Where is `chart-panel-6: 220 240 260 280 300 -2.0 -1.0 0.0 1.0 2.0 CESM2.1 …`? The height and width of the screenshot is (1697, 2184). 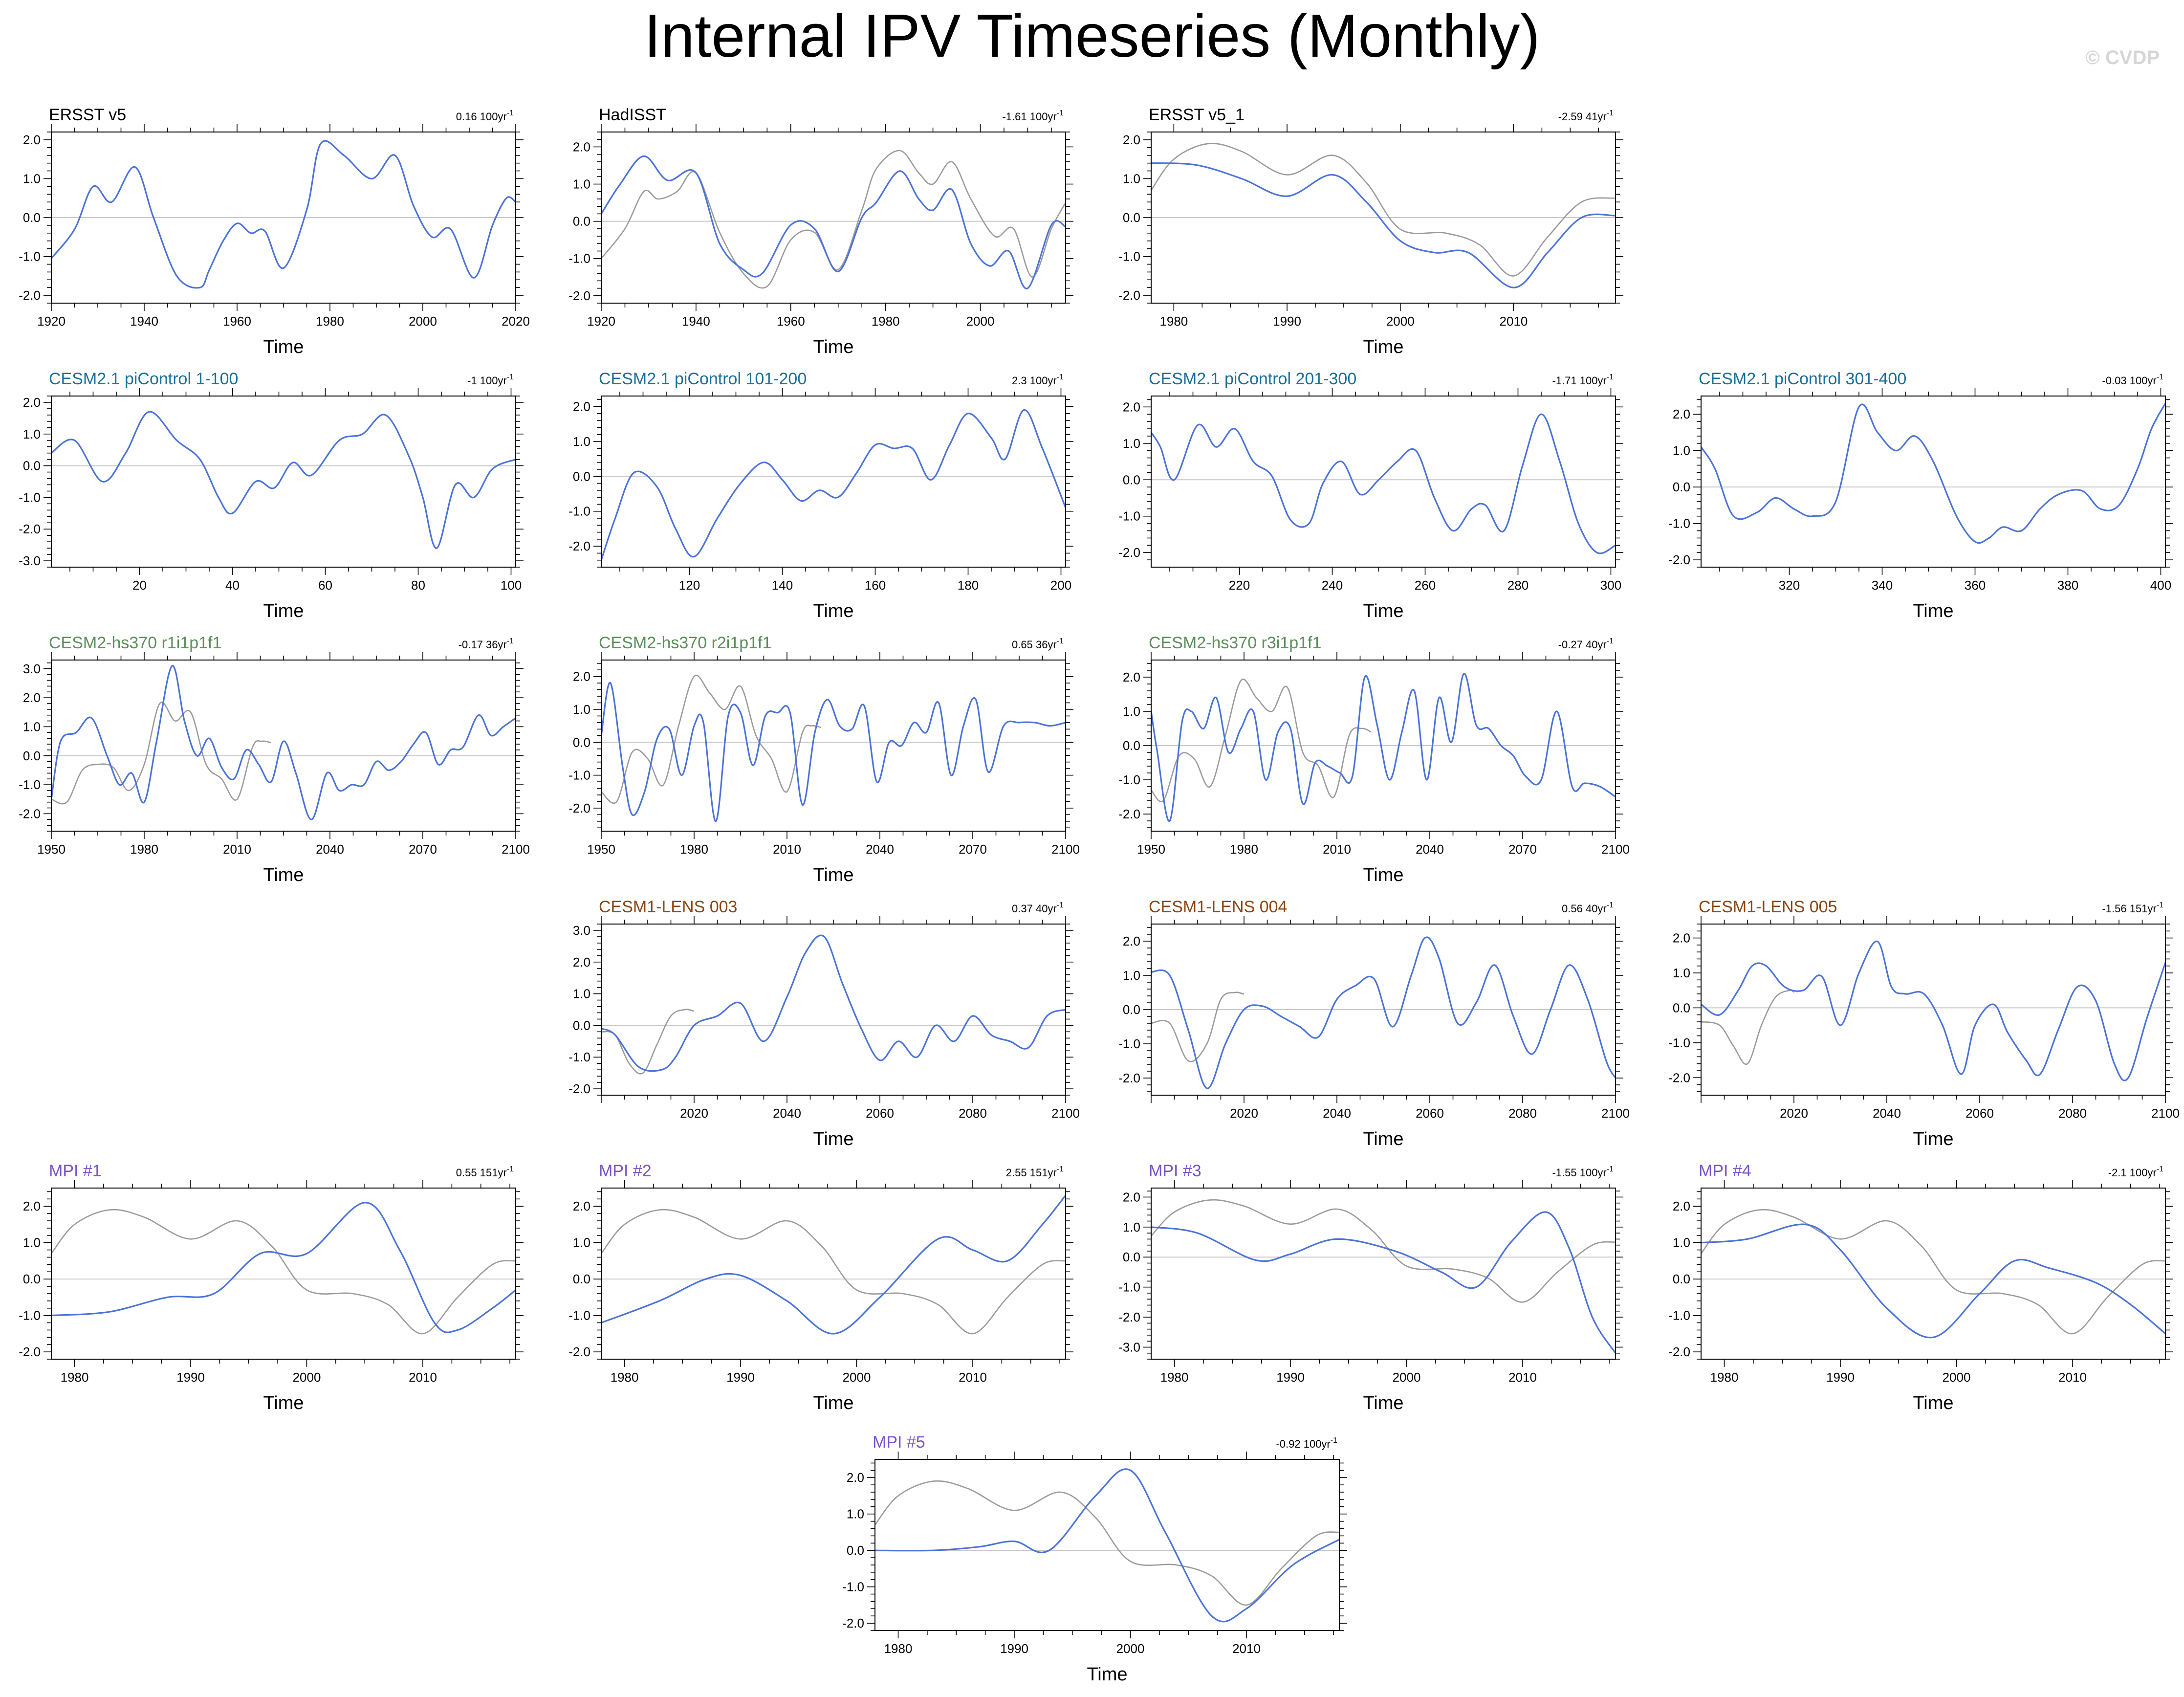 chart-panel-6: 220 240 260 280 300 -2.0 -1.0 0.0 1.0 2.0 CESM2.1 … is located at coordinates (1370, 495).